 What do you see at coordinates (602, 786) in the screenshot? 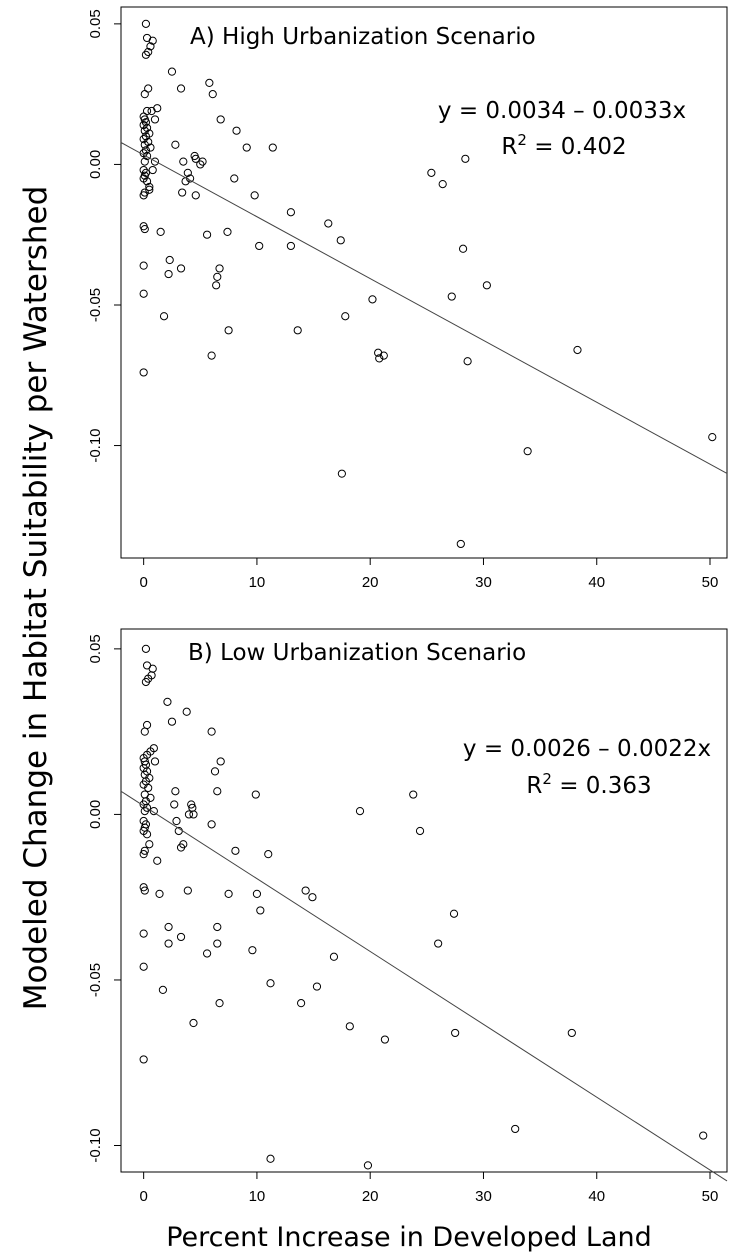
I see `r2-value-b: = 0.363` at bounding box center [602, 786].